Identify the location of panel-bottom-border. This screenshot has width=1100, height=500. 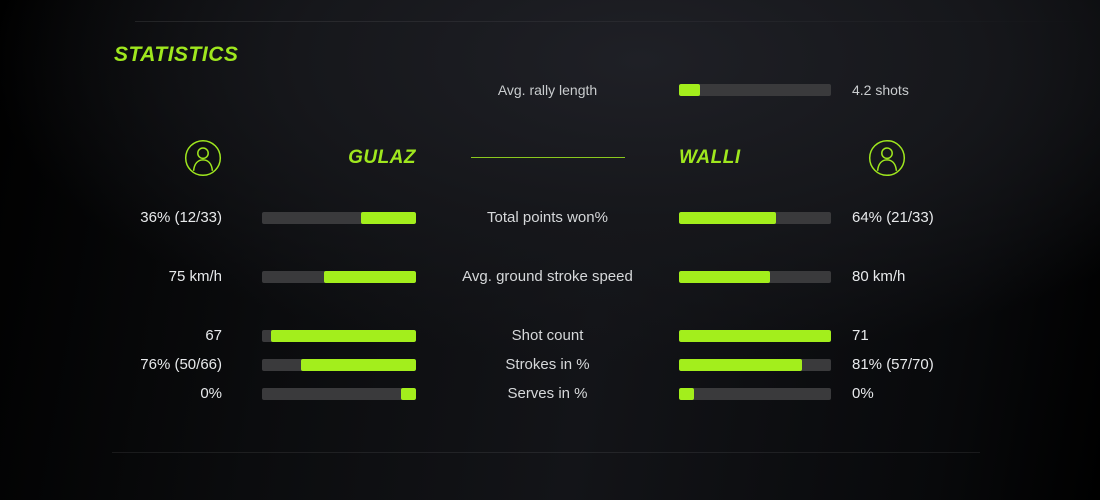
(546, 452).